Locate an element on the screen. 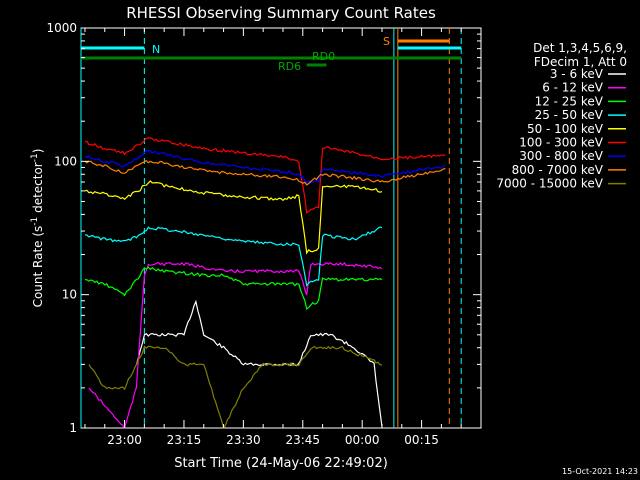  annotation-s: S is located at coordinates (386, 41).